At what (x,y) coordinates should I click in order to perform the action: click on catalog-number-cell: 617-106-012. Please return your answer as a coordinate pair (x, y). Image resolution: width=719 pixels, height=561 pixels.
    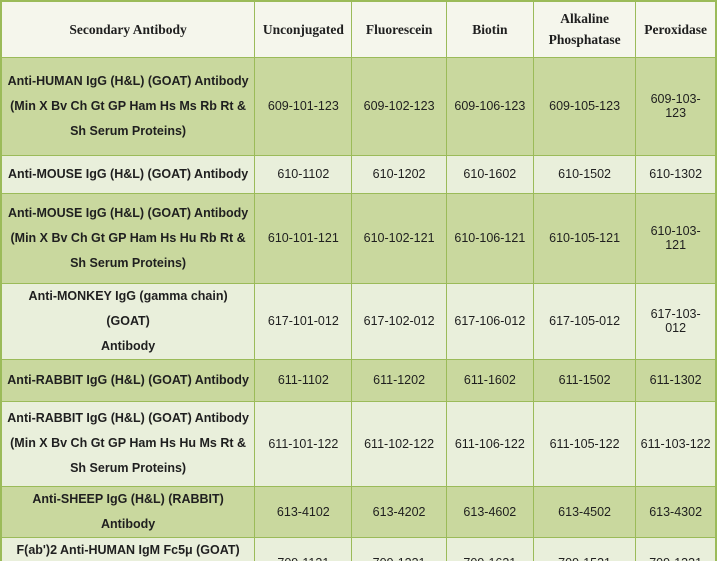
    Looking at the image, I should click on (489, 321).